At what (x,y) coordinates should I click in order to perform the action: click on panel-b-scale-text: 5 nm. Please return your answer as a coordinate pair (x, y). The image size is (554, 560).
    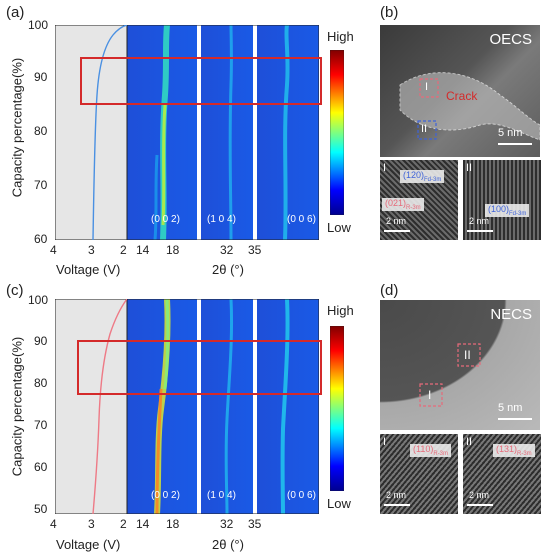
    Looking at the image, I should click on (510, 133).